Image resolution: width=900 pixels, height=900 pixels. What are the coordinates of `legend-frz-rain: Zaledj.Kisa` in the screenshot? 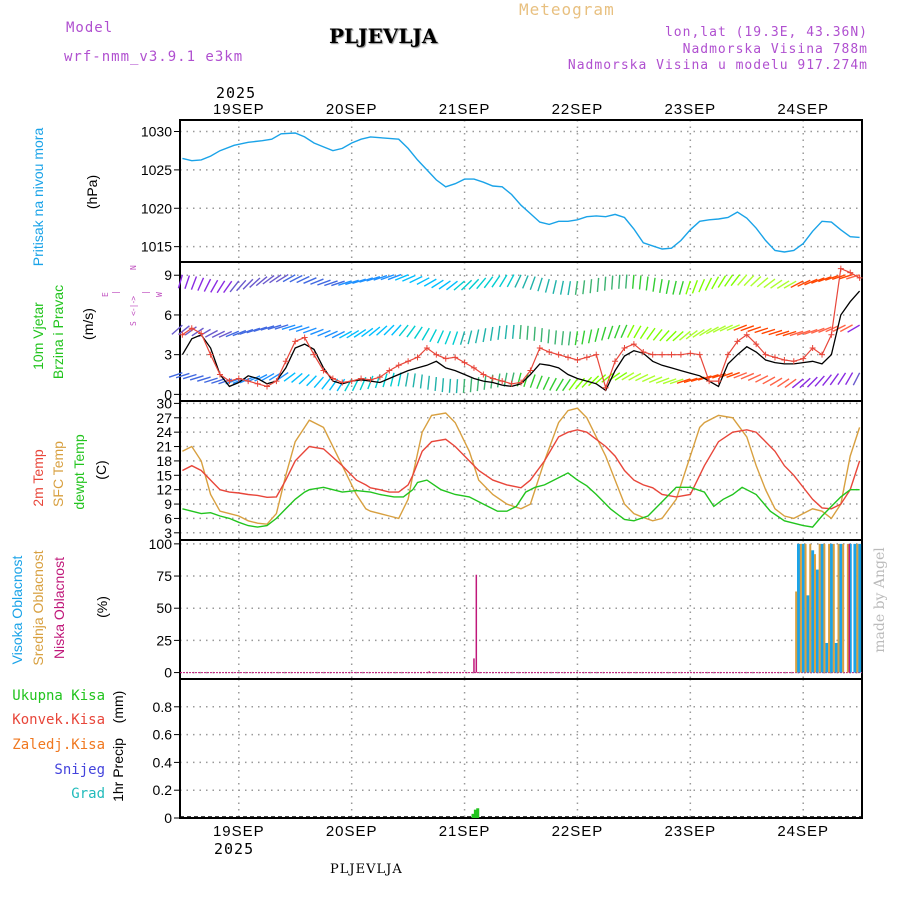 It's located at (58, 745).